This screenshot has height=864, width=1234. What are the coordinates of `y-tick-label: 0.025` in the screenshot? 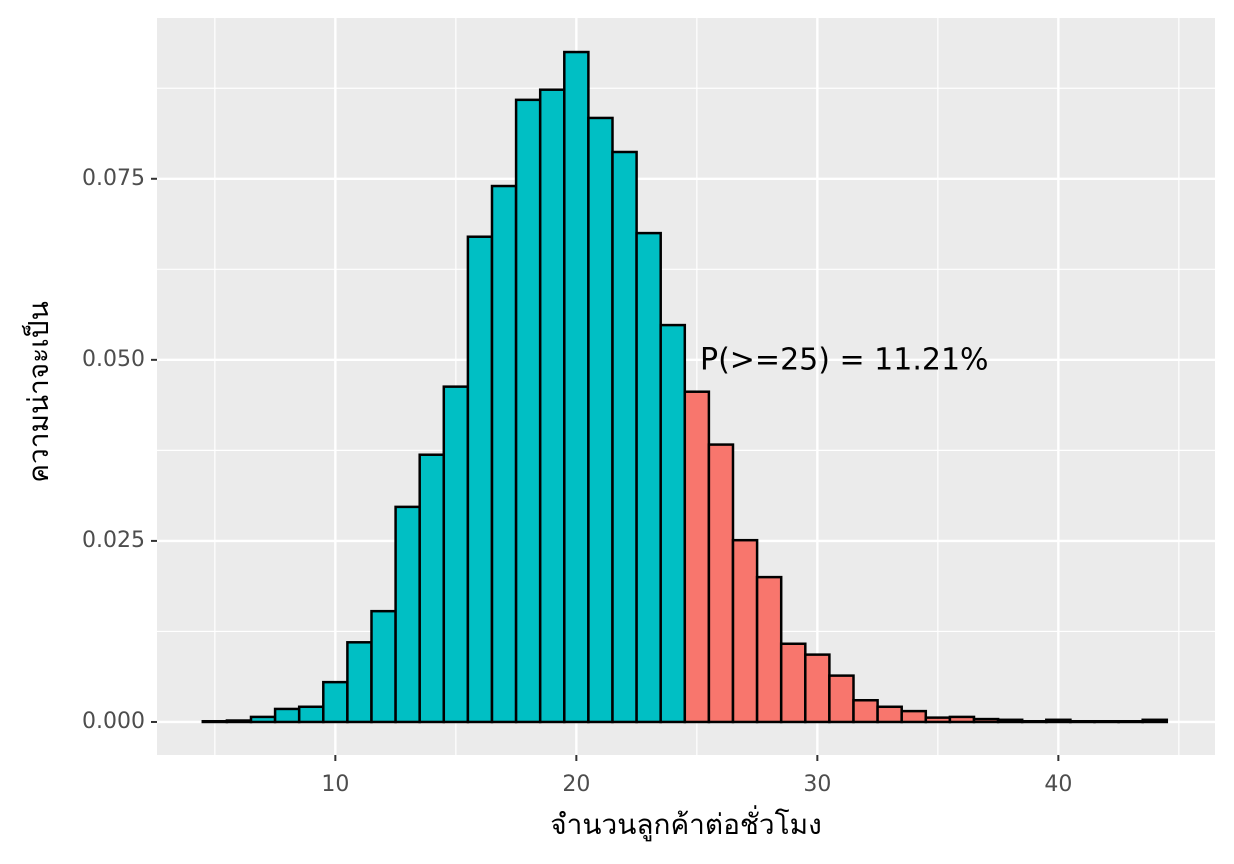 It's located at (113, 540).